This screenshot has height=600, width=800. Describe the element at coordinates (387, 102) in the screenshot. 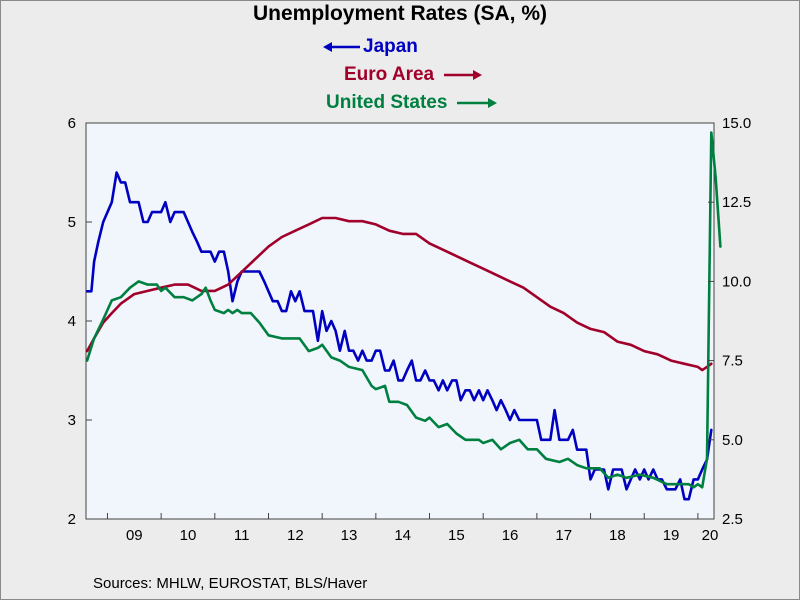

I see `legend-united-states-label: United States` at that location.